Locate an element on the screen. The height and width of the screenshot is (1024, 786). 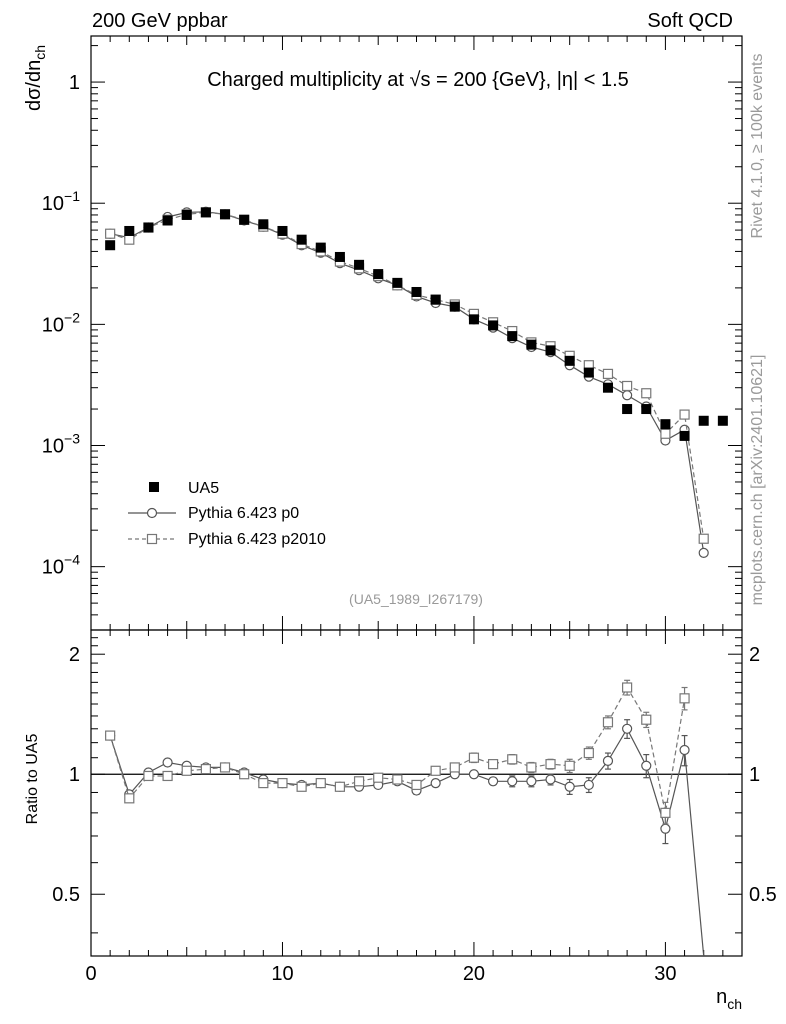
mcplots-label: mcplots.cern.ch [arXiv:2401.10621] is located at coordinates (757, 480).